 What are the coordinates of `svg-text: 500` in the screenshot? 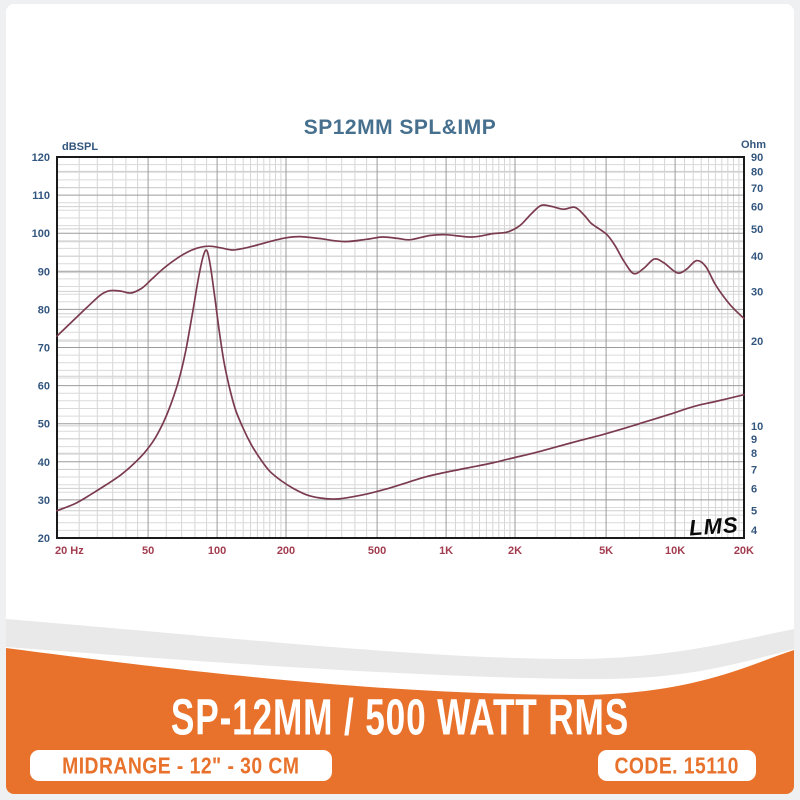 It's located at (377, 551).